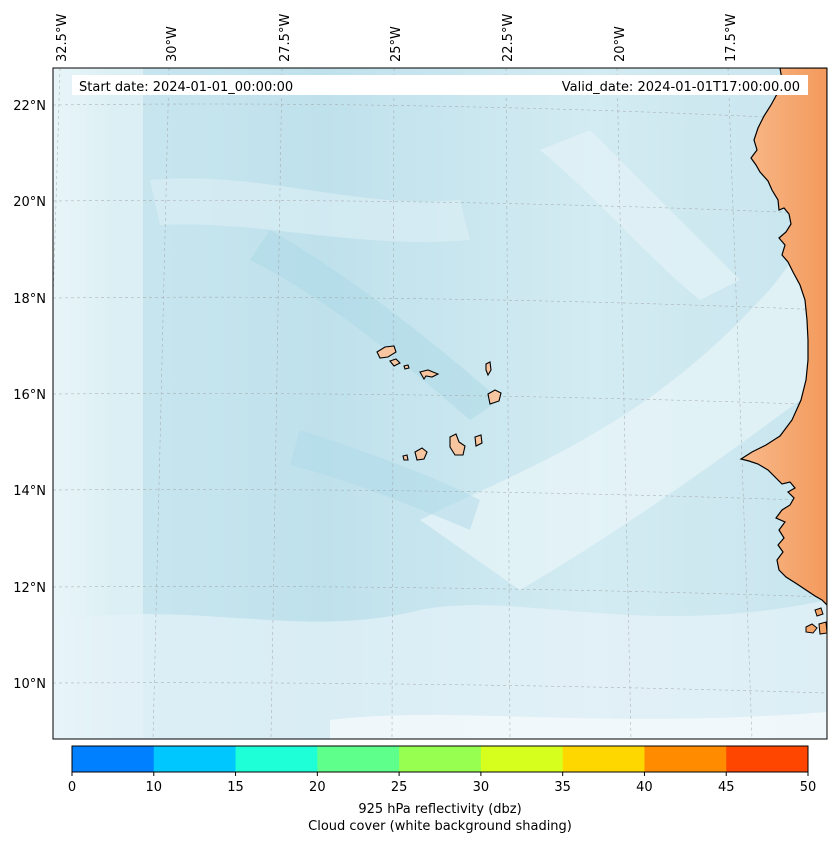 Image resolution: width=837 pixels, height=843 pixels. Describe the element at coordinates (681, 87) in the screenshot. I see `valid-date-text: Valid_date: 2024-01-01T17:00:00.00` at that location.